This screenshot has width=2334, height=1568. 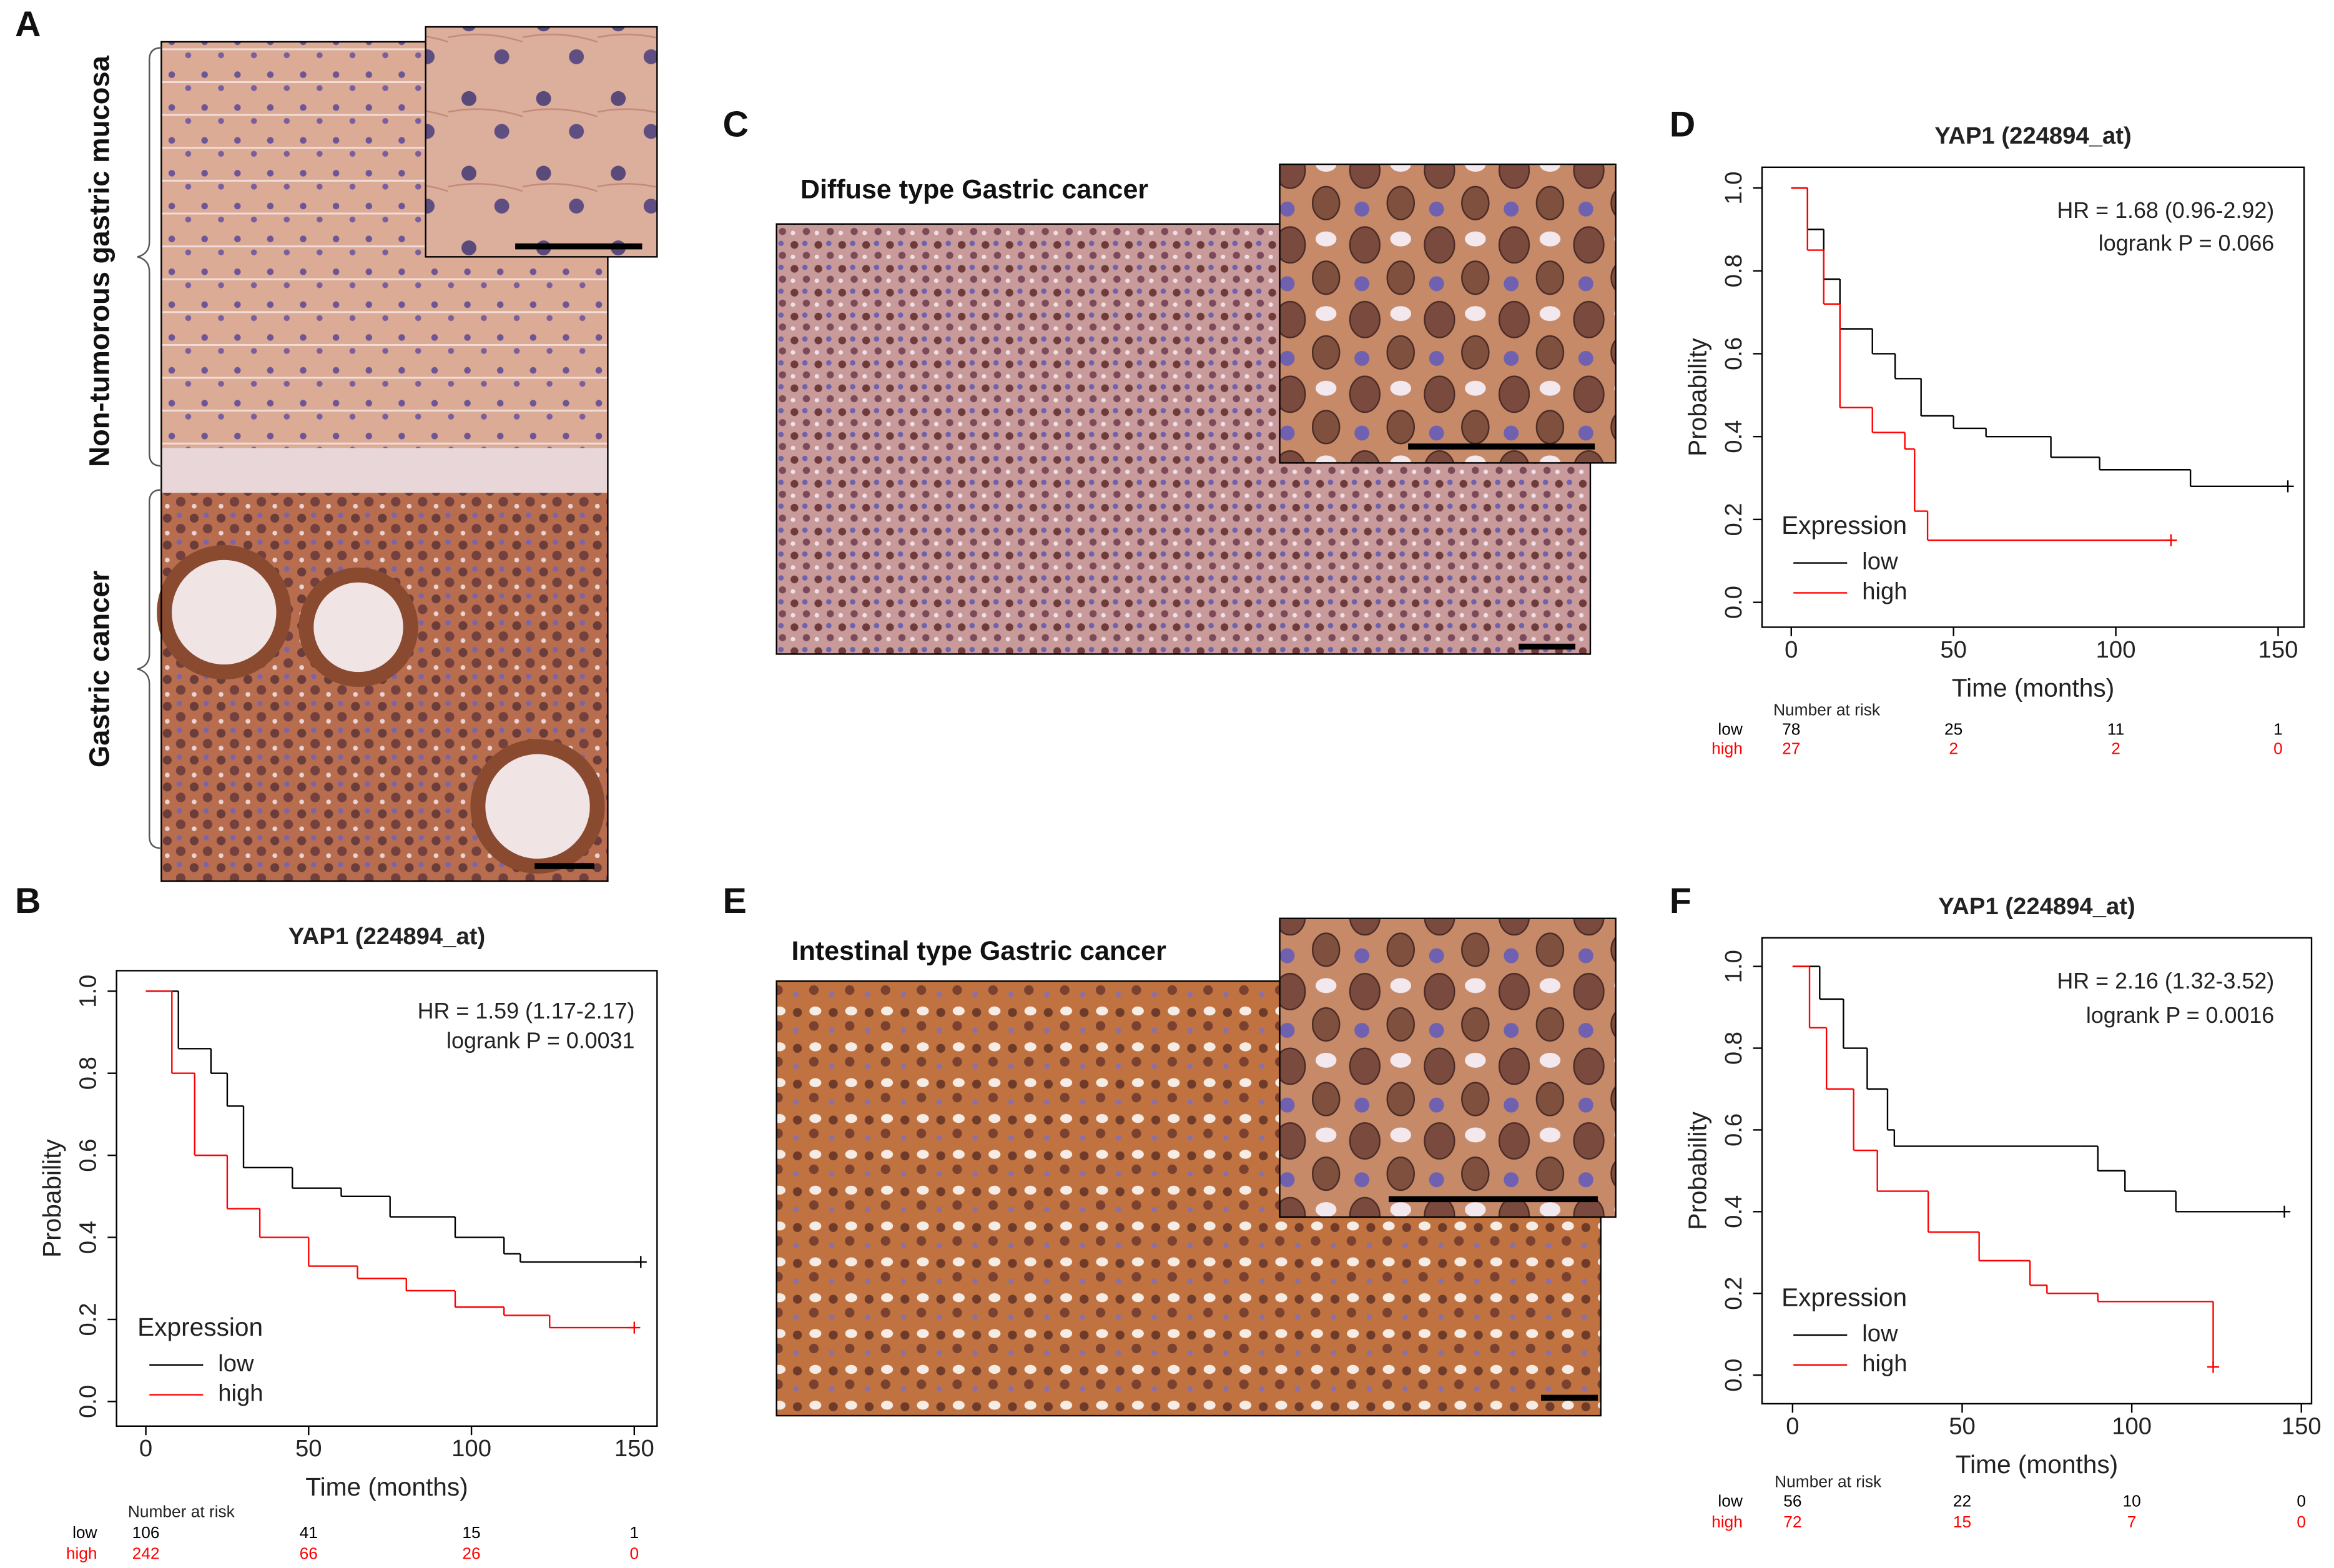 I want to click on annotation: HR = 2.16 (1.32-3.52), so click(x=2165, y=982).